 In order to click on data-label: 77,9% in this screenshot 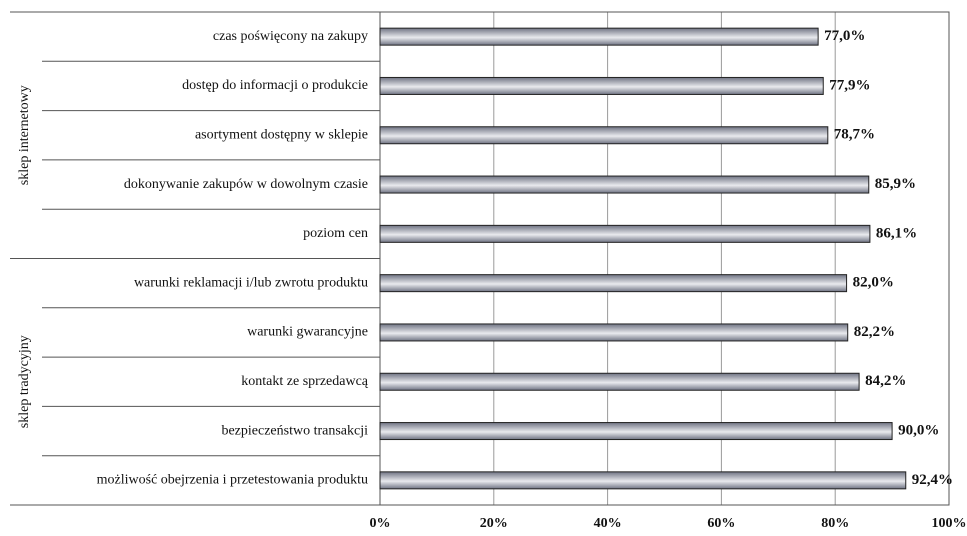, I will do `click(849, 85)`.